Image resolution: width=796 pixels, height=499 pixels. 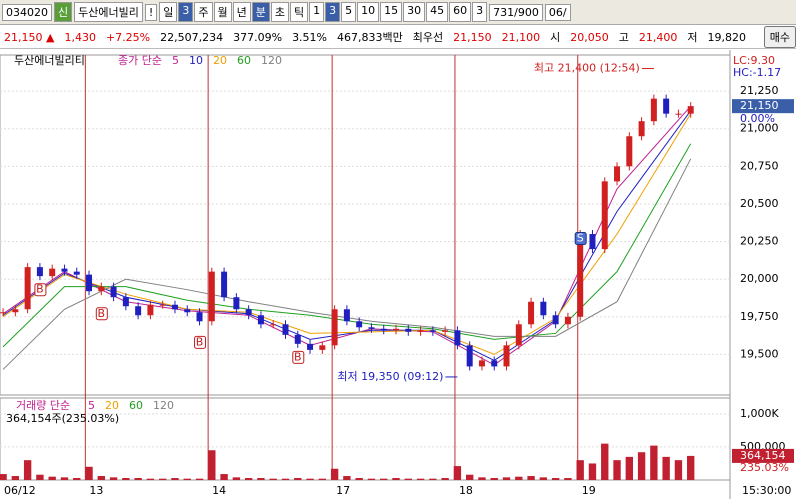 What do you see at coordinates (759, 90) in the screenshot?
I see `y-tick-label: 21,250` at bounding box center [759, 90].